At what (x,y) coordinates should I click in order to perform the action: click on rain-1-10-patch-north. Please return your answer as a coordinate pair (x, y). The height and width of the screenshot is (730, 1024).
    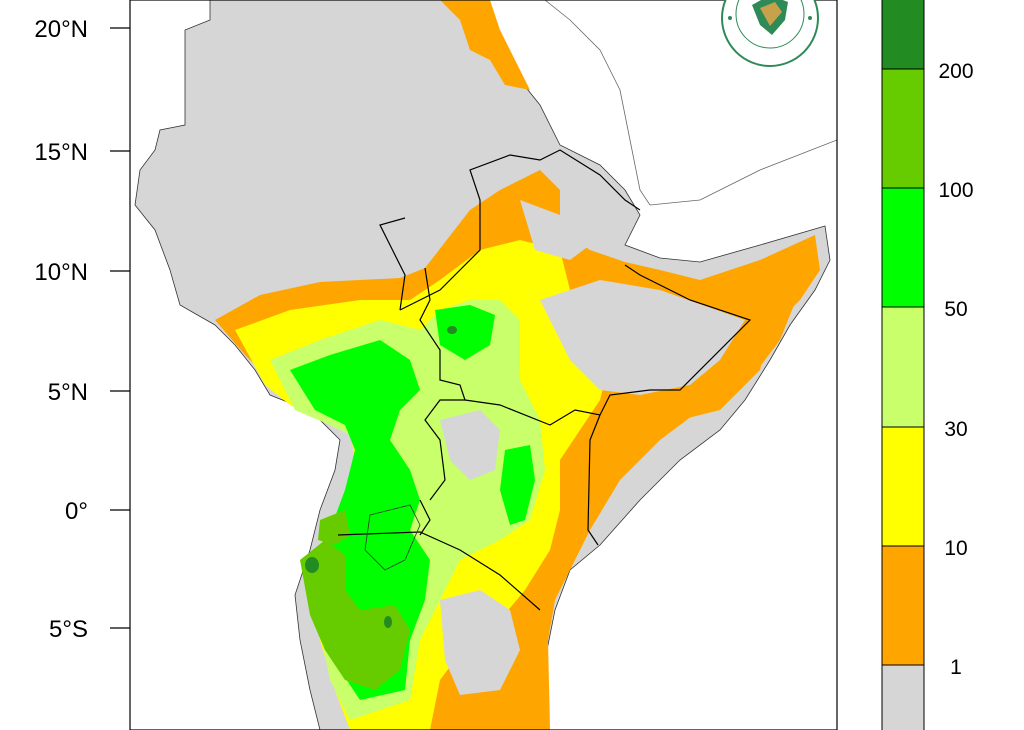
    Looking at the image, I should click on (485, 45).